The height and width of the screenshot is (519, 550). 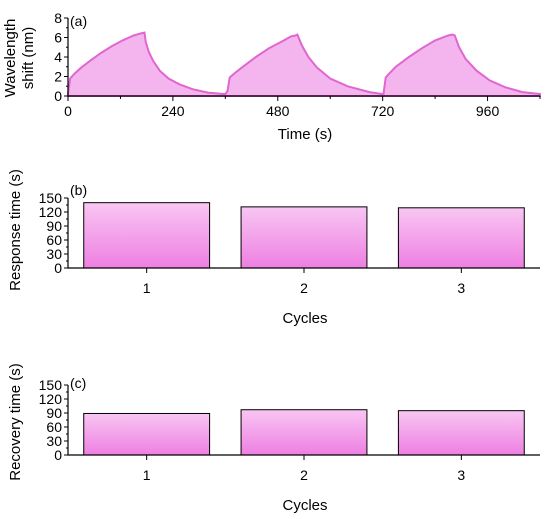 I want to click on panel-c-xtick-label: 3, so click(x=461, y=475).